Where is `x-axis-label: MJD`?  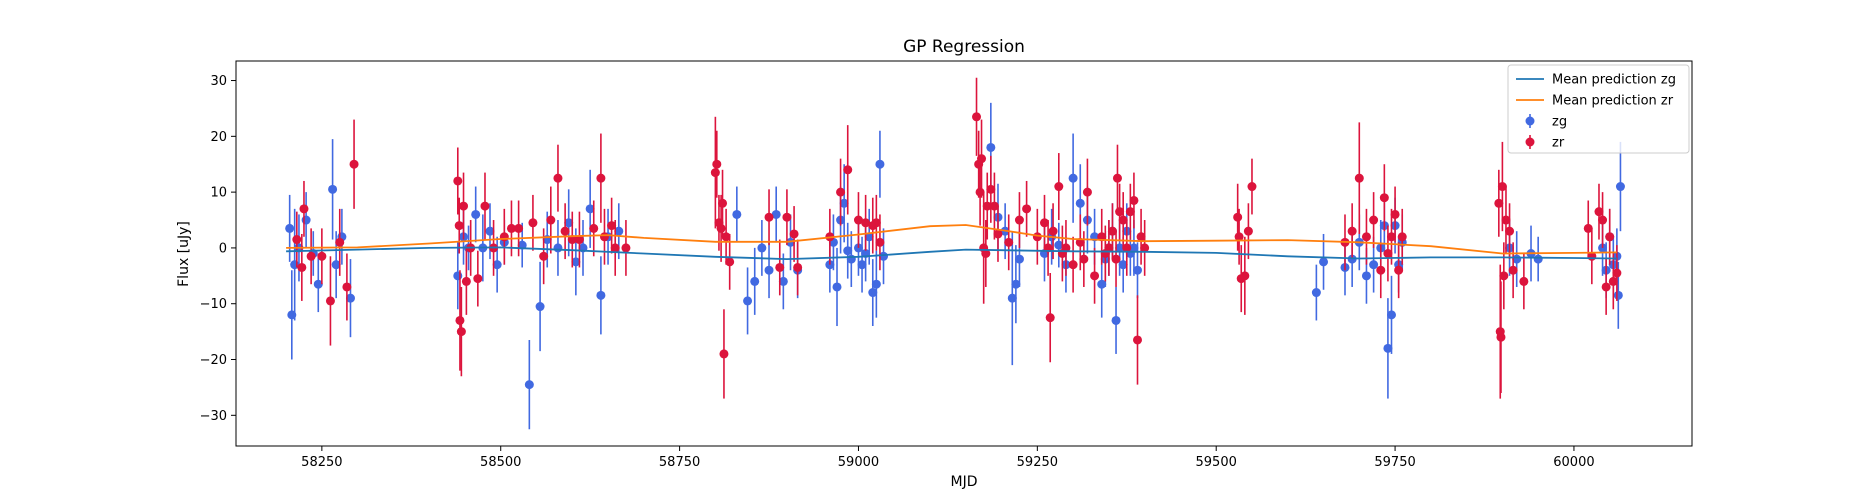
x-axis-label: MJD is located at coordinates (964, 482).